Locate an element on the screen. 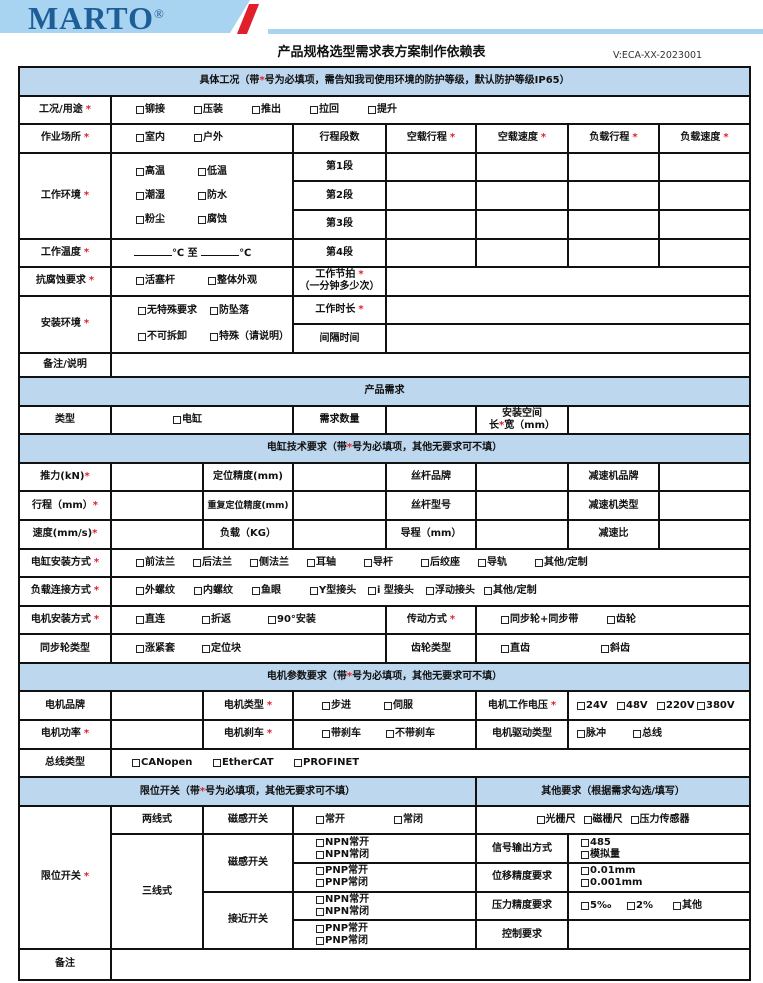  duration-input is located at coordinates (568, 310).